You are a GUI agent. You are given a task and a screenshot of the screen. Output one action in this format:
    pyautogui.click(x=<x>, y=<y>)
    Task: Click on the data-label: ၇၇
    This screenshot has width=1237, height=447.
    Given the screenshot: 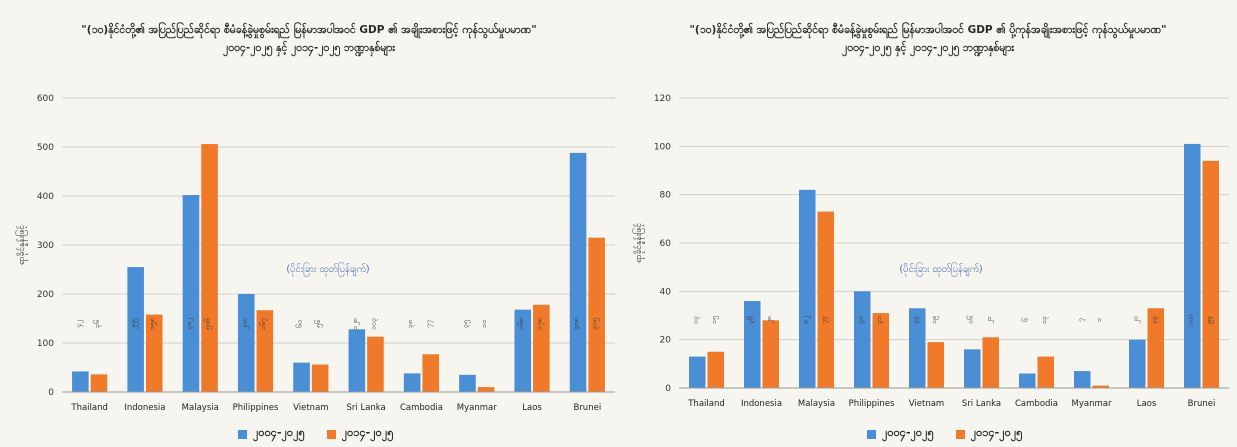 What is the action you would take?
    pyautogui.click(x=429, y=324)
    